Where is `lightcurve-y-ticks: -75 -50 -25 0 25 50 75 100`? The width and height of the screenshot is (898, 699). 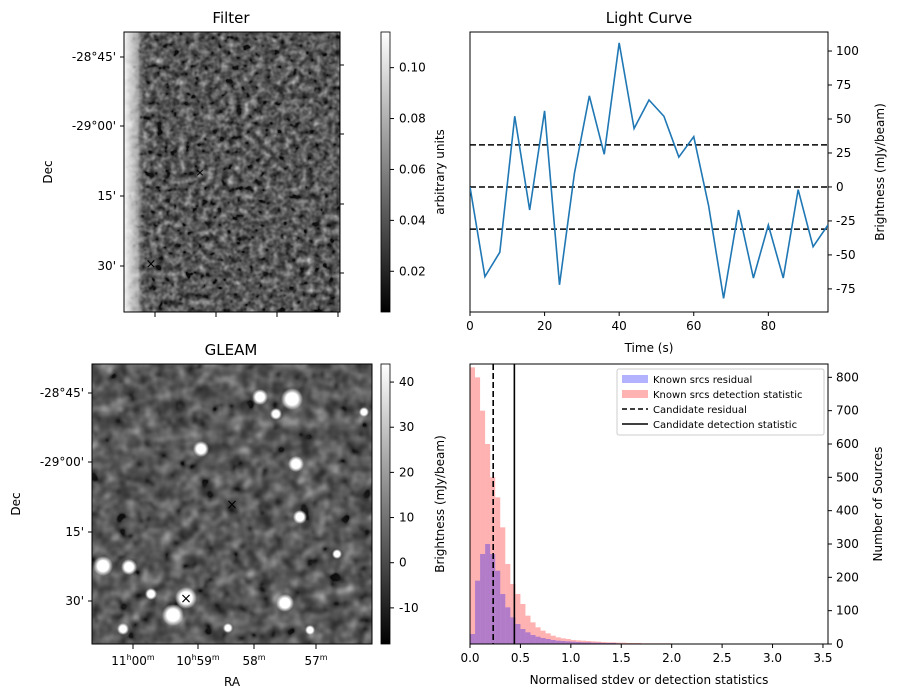 lightcurve-y-ticks: -75 -50 -25 0 25 50 75 100 is located at coordinates (843, 170).